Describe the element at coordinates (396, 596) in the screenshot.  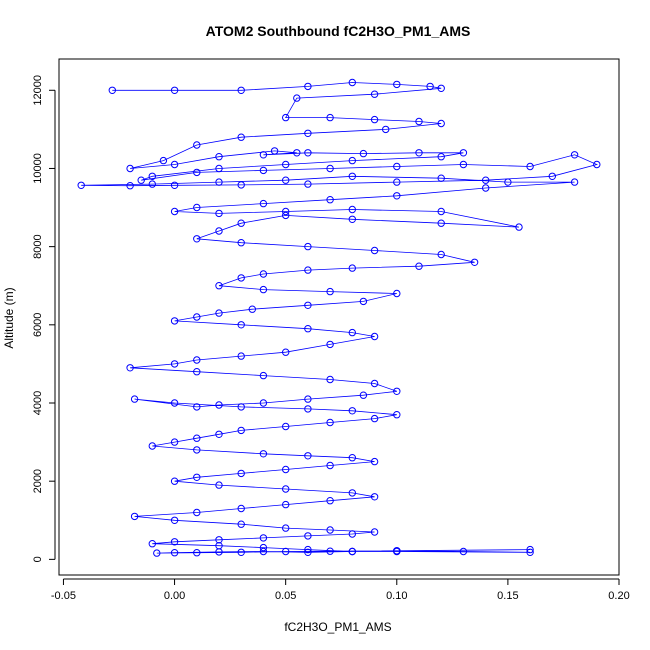
I see `x-tick-label: 0.10` at that location.